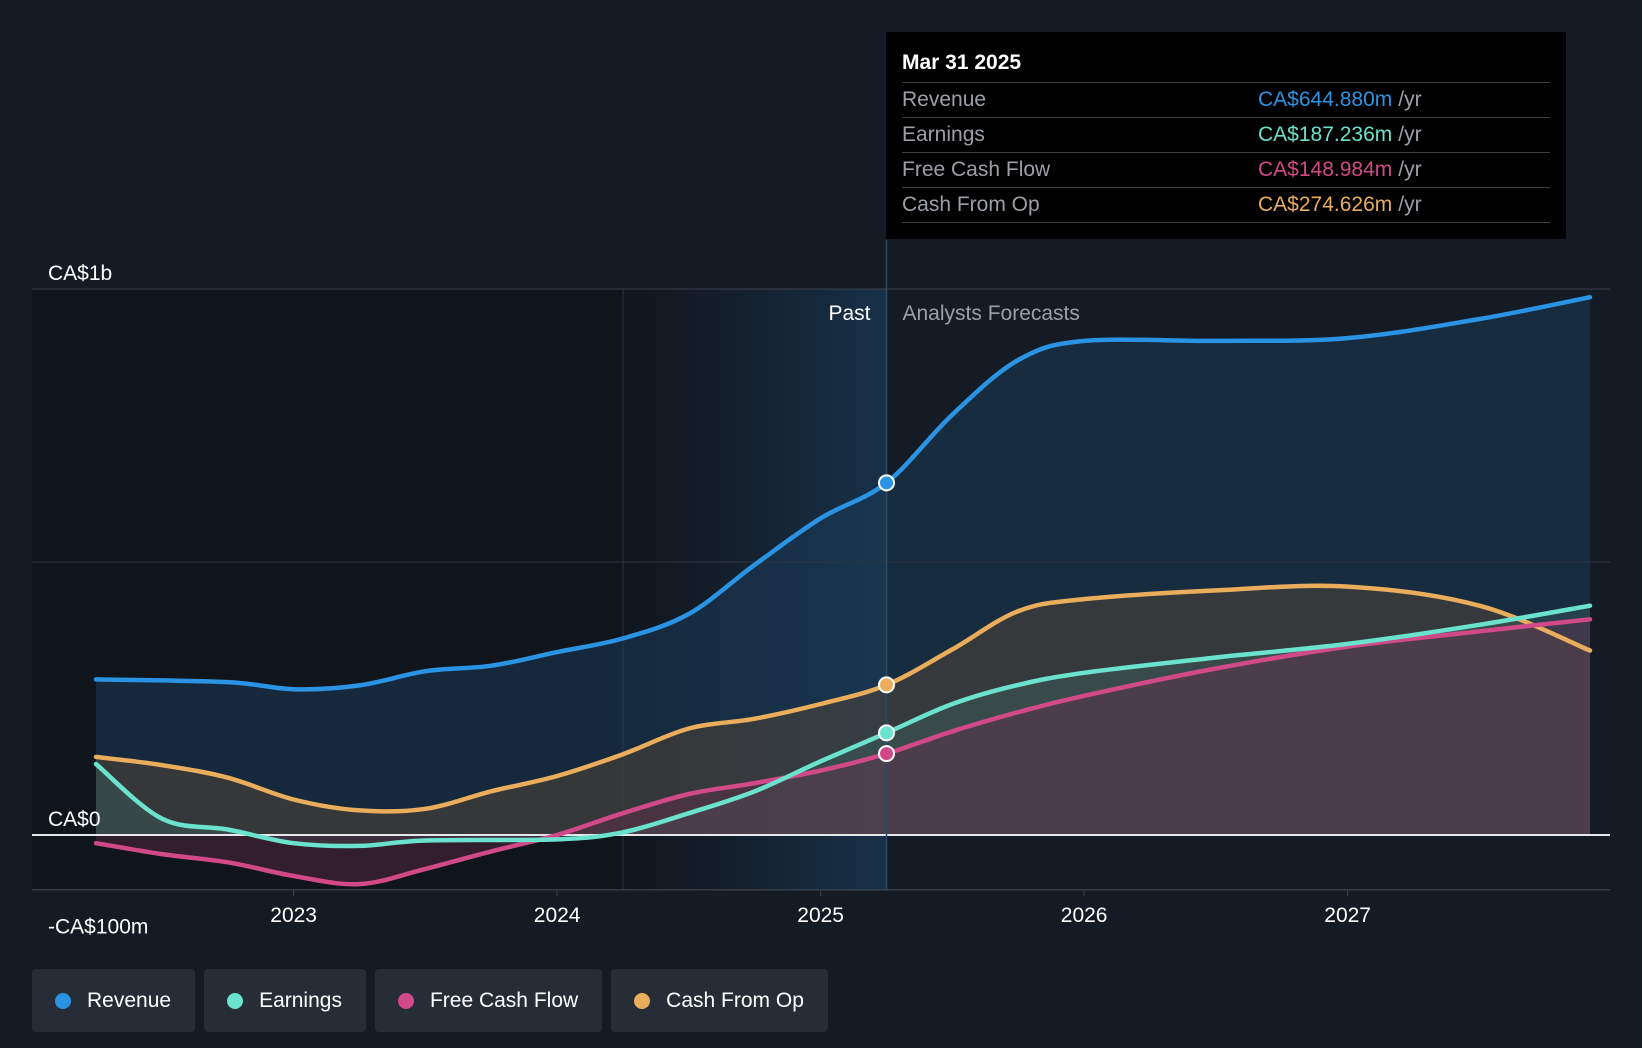  I want to click on tooltip-row-revenue: Revenue CA$644.880m /yr, so click(1226, 100).